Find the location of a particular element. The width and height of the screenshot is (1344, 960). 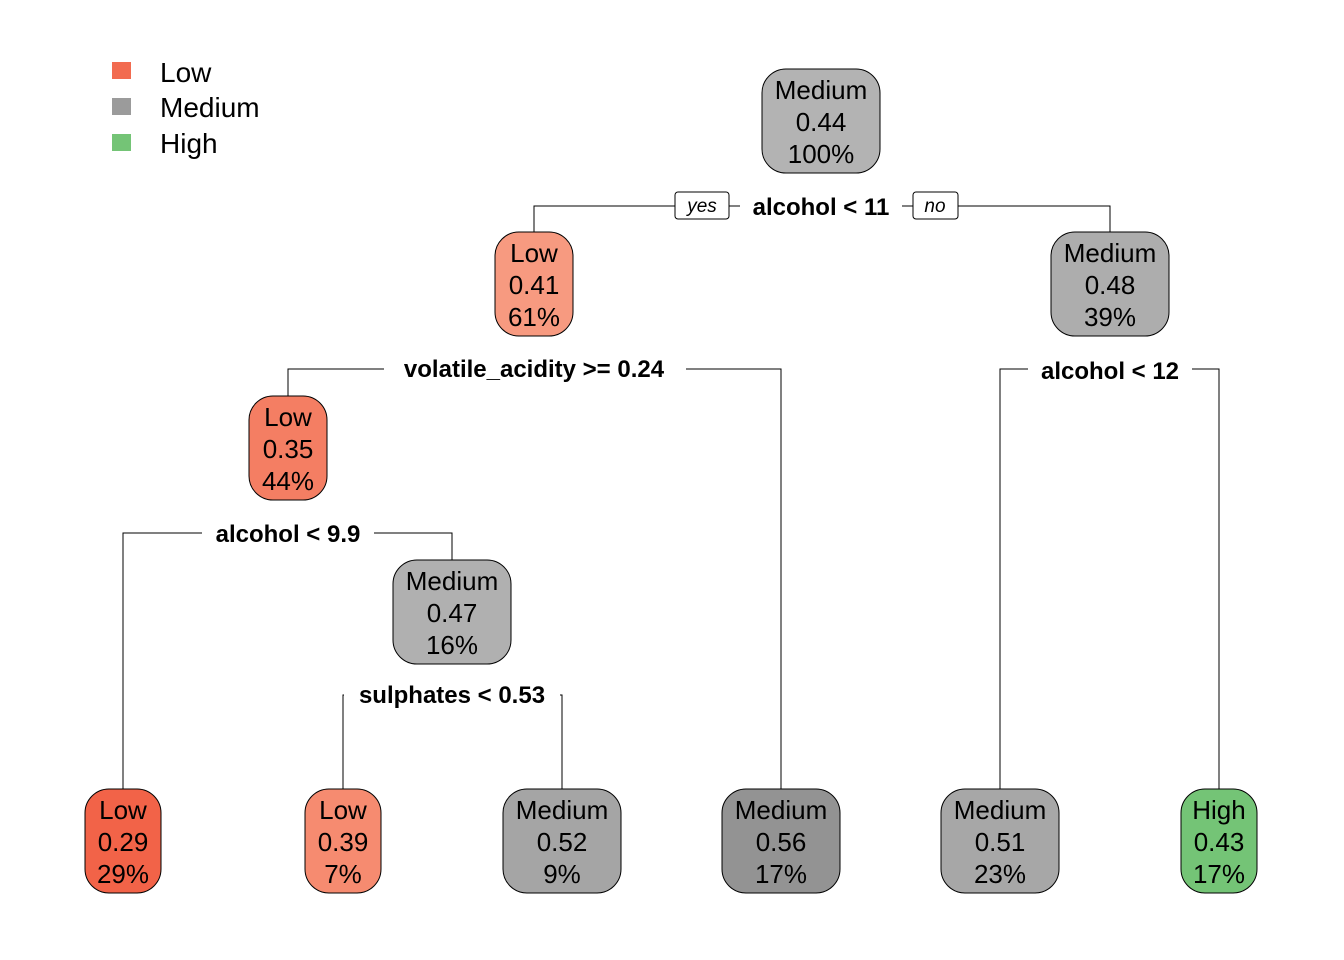

legend-swatch-low is located at coordinates (121, 70).